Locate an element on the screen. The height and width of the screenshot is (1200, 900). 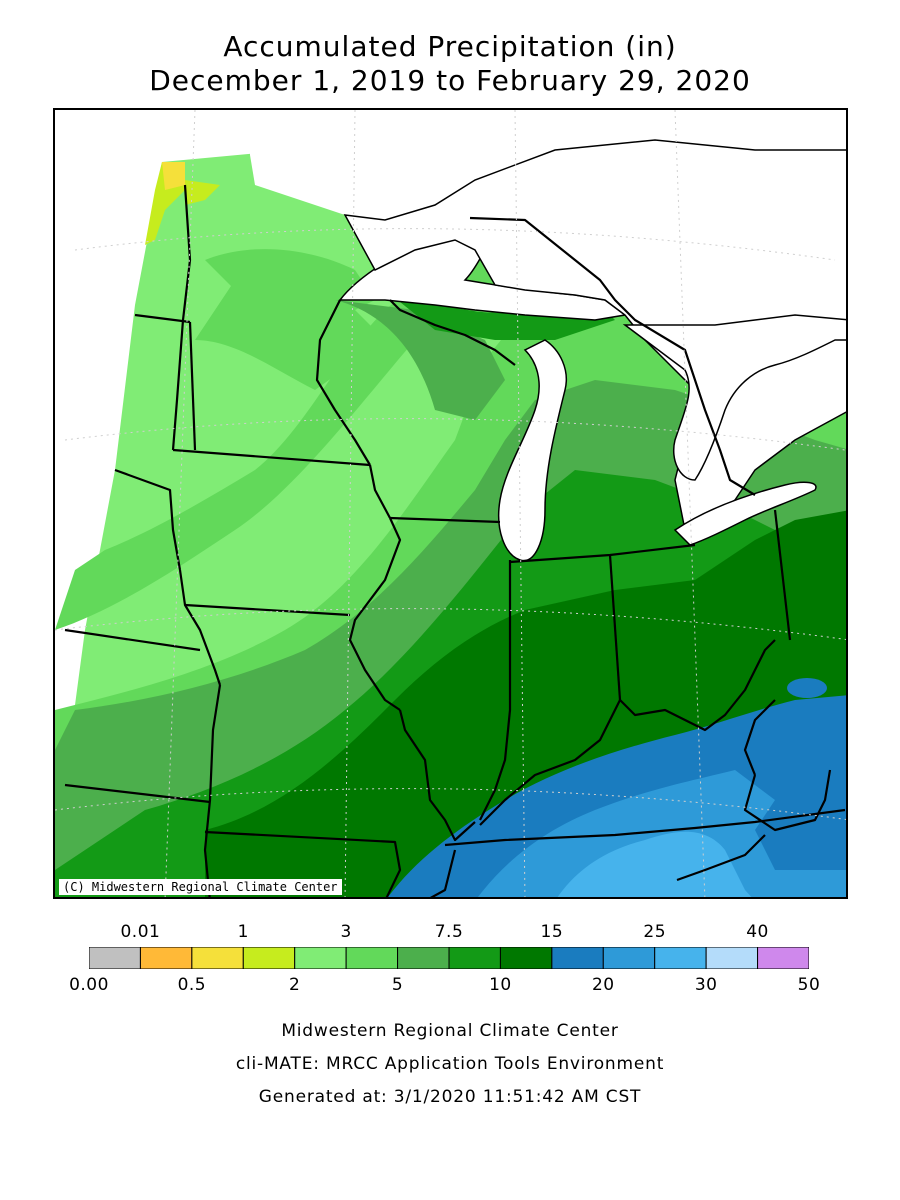
legend-bottom-label: 5 is located at coordinates (397, 985).